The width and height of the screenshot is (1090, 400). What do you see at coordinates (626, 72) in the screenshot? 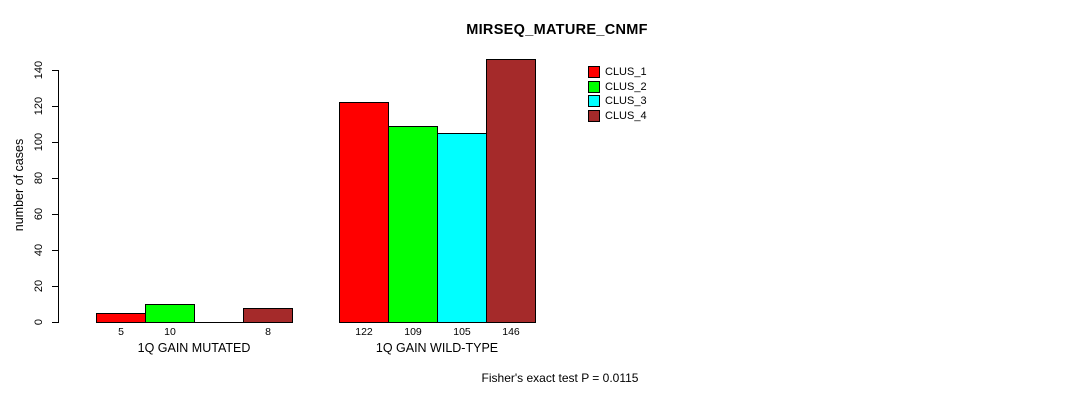
I see `legend-label: CLUS_1` at bounding box center [626, 72].